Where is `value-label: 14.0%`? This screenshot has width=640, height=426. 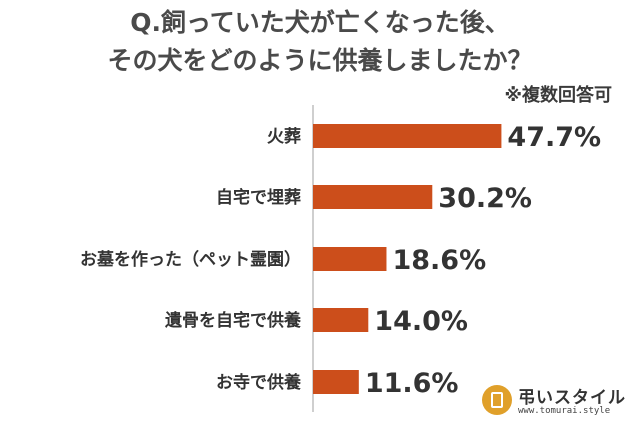 value-label: 14.0% is located at coordinates (421, 321).